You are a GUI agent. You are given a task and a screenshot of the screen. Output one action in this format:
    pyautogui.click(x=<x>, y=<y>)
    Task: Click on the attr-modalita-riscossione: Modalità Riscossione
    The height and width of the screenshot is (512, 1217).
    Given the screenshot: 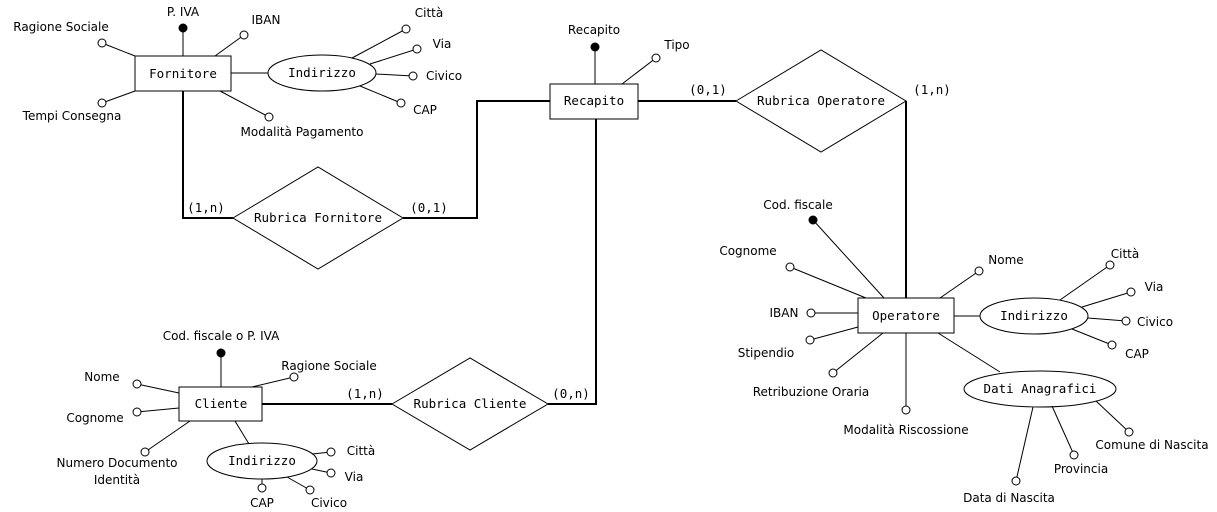 What is the action you would take?
    pyautogui.click(x=905, y=430)
    